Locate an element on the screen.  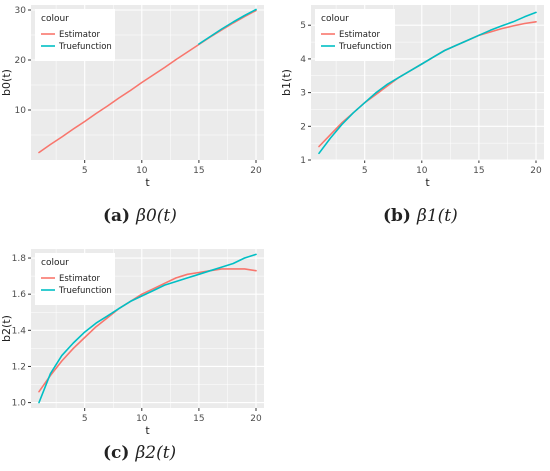
y-tick-label: 4 is located at coordinates (303, 60).